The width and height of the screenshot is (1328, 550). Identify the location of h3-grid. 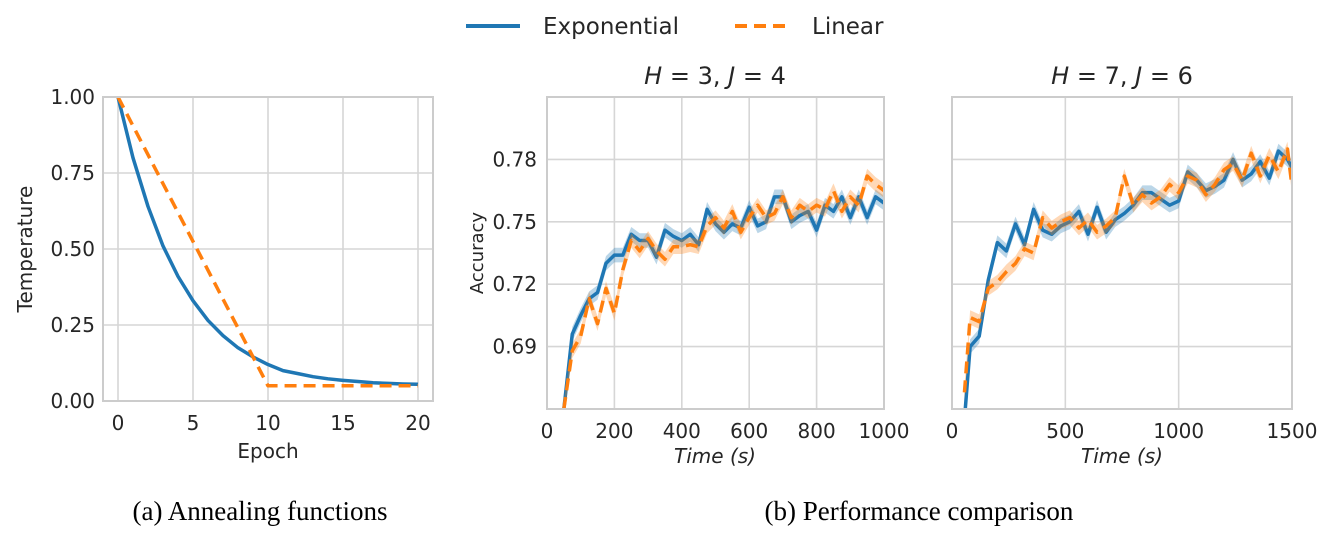
(715, 253).